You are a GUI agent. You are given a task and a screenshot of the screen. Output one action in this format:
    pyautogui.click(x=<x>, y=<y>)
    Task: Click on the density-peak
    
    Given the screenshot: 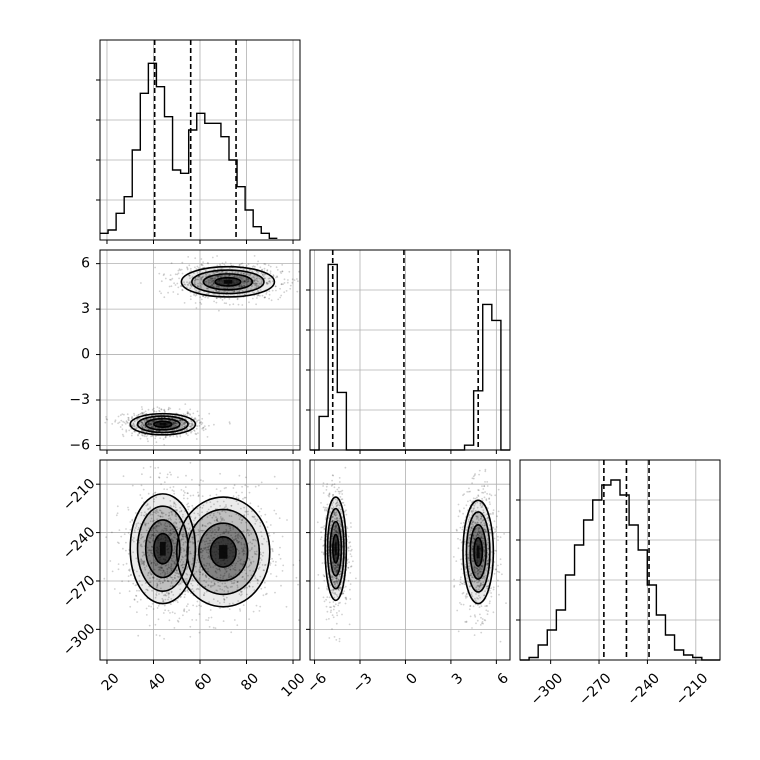 What is the action you would take?
    pyautogui.click(x=228, y=281)
    